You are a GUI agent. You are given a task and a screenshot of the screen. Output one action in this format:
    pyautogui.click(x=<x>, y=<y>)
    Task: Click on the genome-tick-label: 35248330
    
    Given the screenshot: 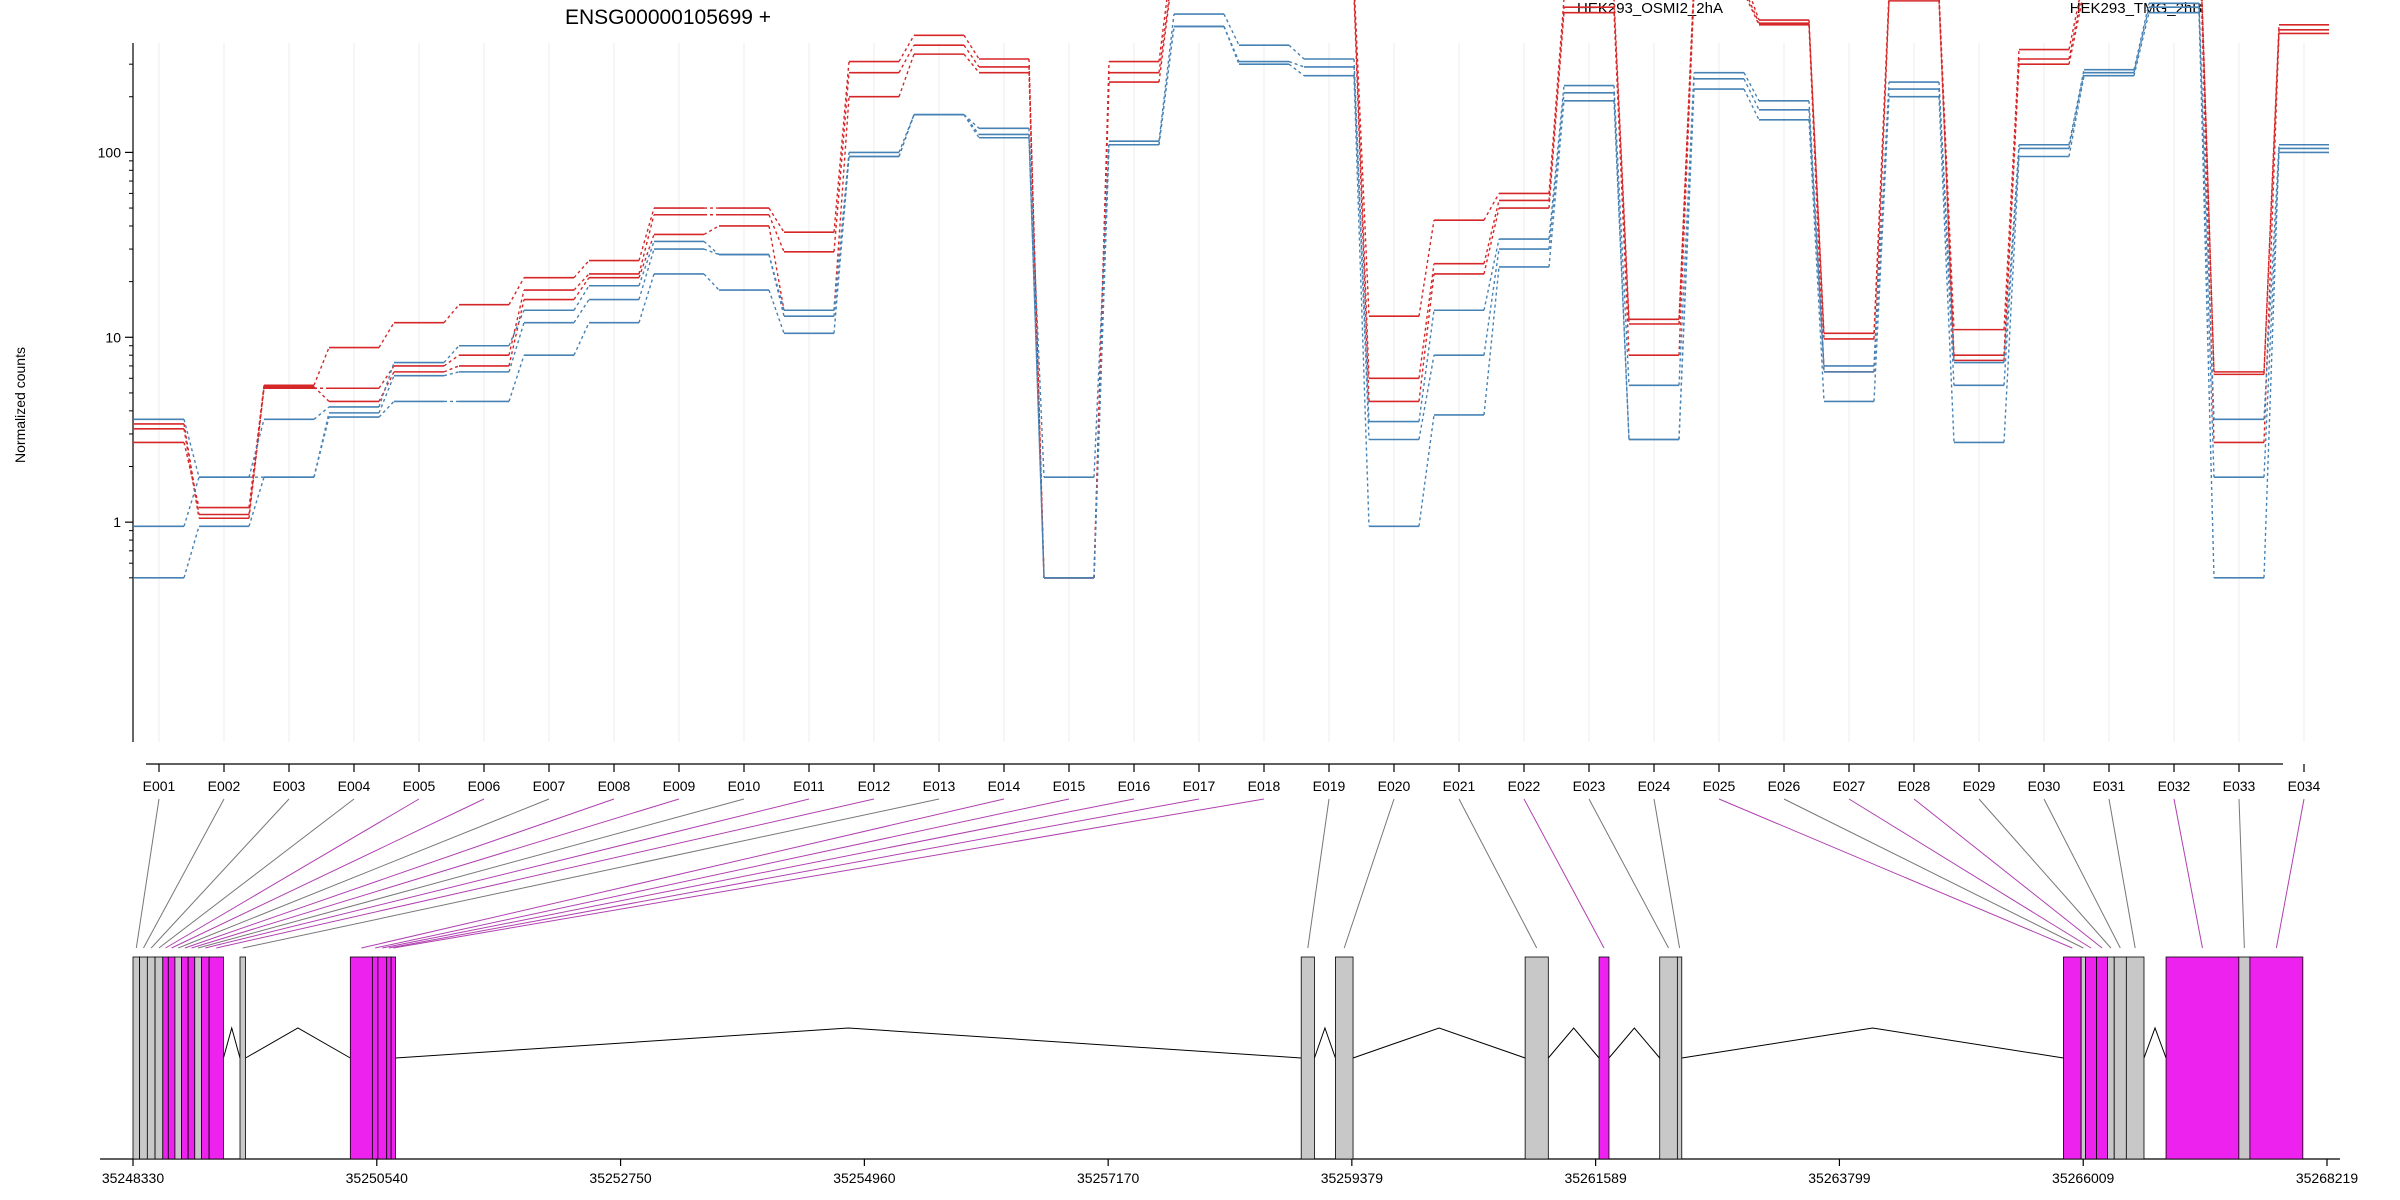 What is the action you would take?
    pyautogui.click(x=133, y=1178)
    